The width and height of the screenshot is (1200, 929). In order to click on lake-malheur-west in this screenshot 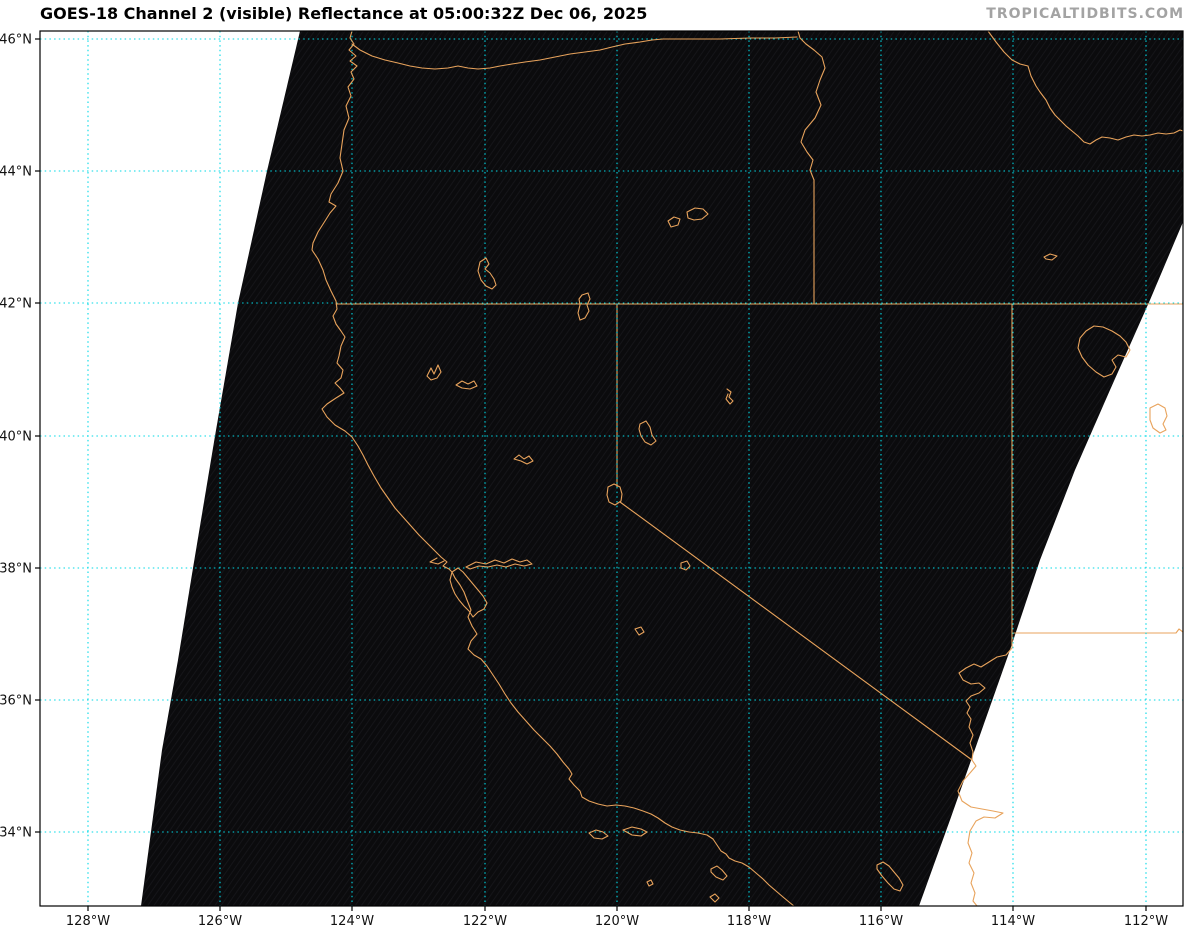, I will do `click(674, 222)`.